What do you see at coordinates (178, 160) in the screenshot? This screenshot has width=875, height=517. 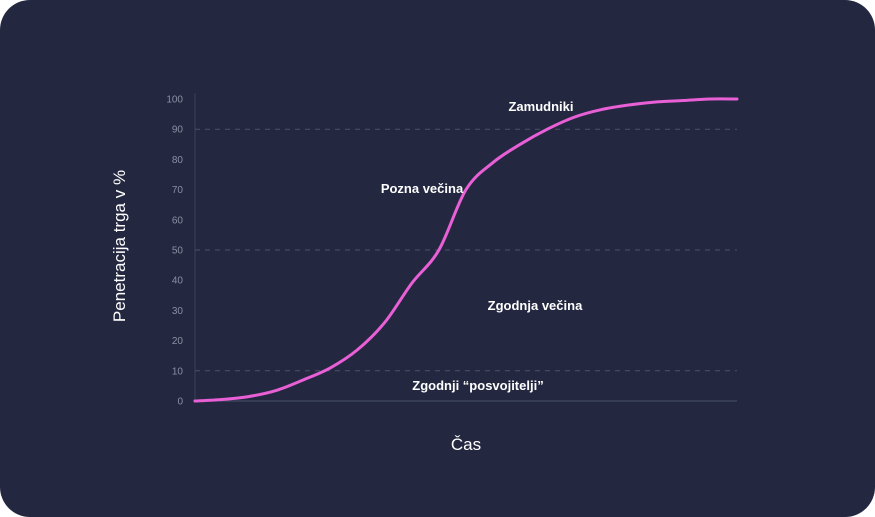 I see `y-tick-label-80: 80` at bounding box center [178, 160].